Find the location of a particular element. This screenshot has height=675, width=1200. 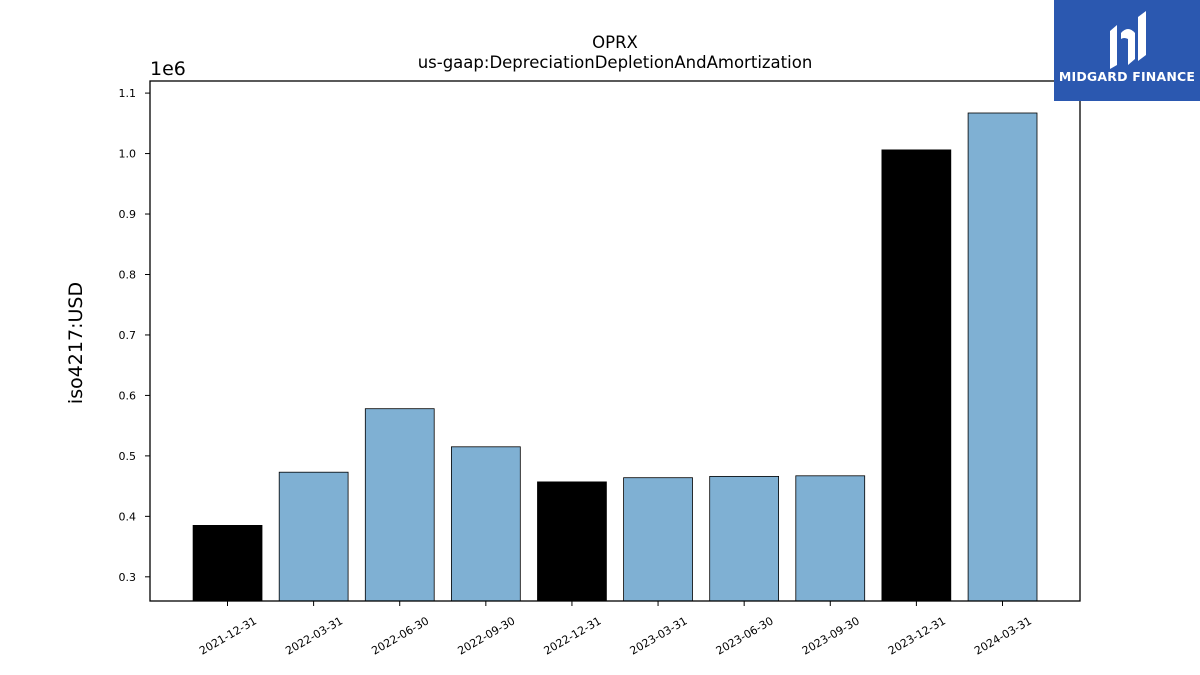

x-tick-label: 2022-12-31 is located at coordinates (573, 635).